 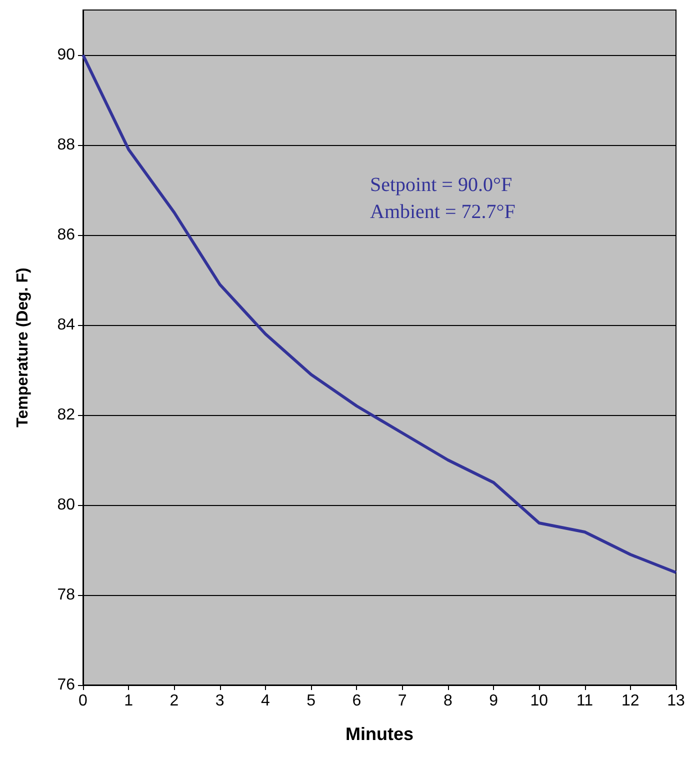 I want to click on x-tick-label: 5, so click(x=311, y=701).